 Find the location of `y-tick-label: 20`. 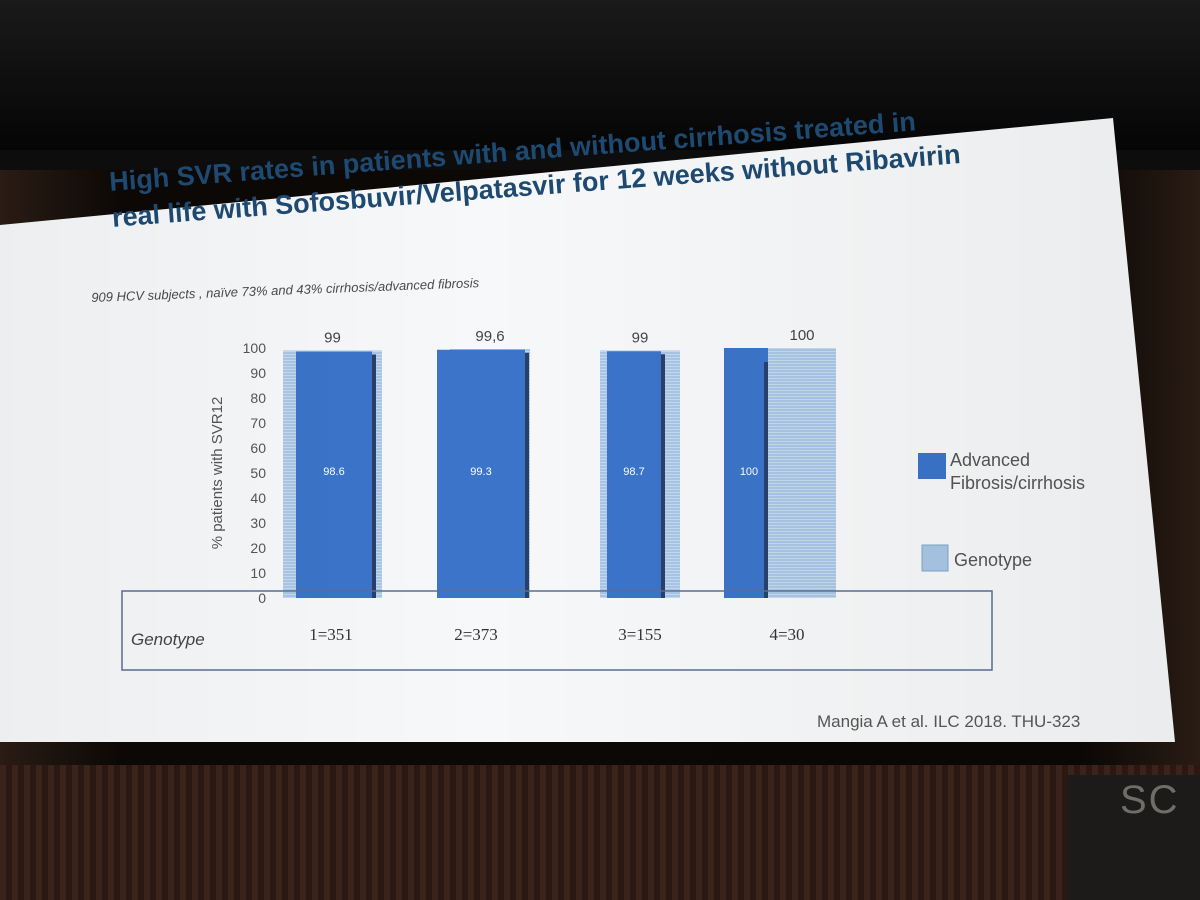

y-tick-label: 20 is located at coordinates (258, 548).